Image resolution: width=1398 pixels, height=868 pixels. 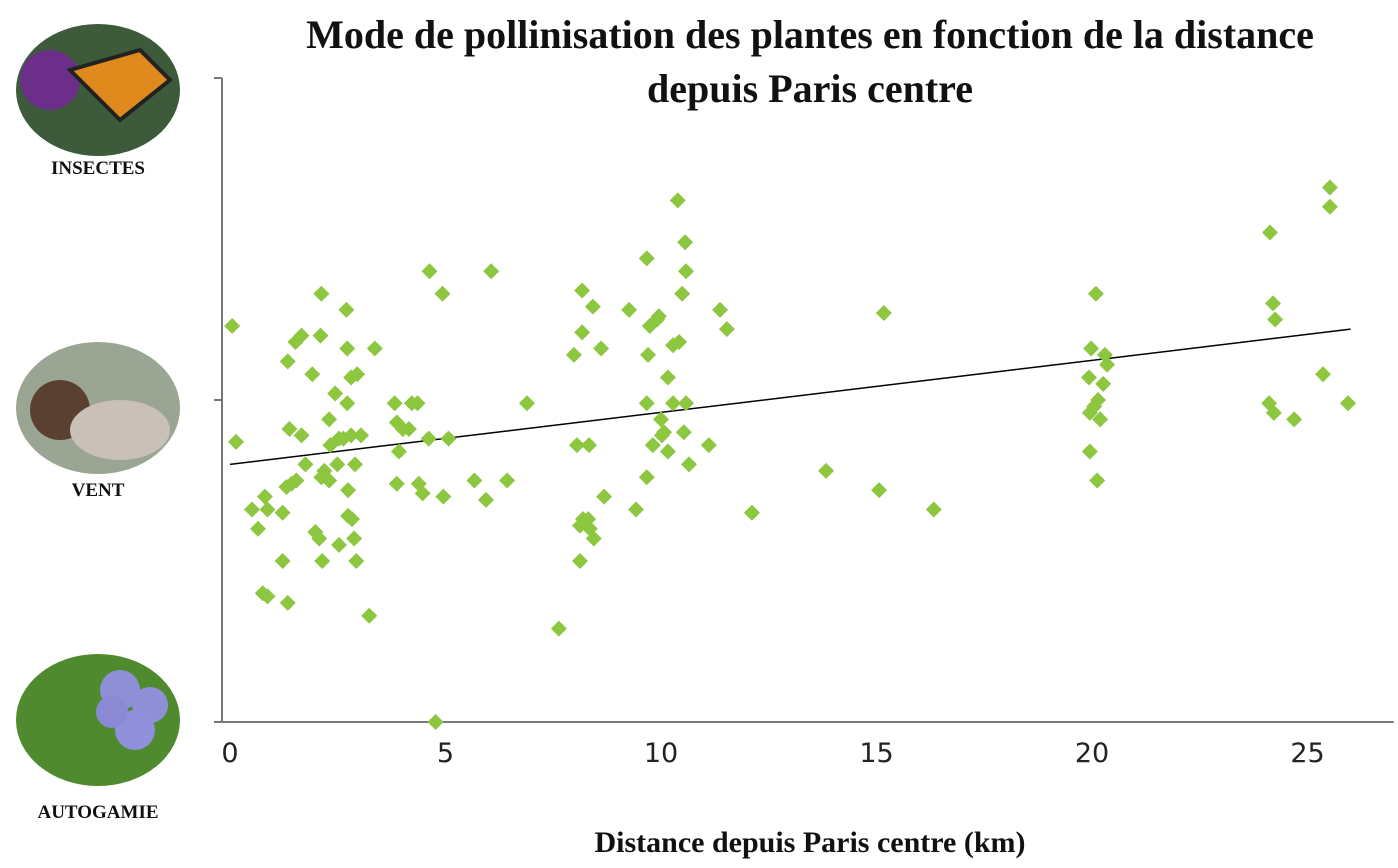 I want to click on x-tick-label: 0, so click(x=229, y=753).